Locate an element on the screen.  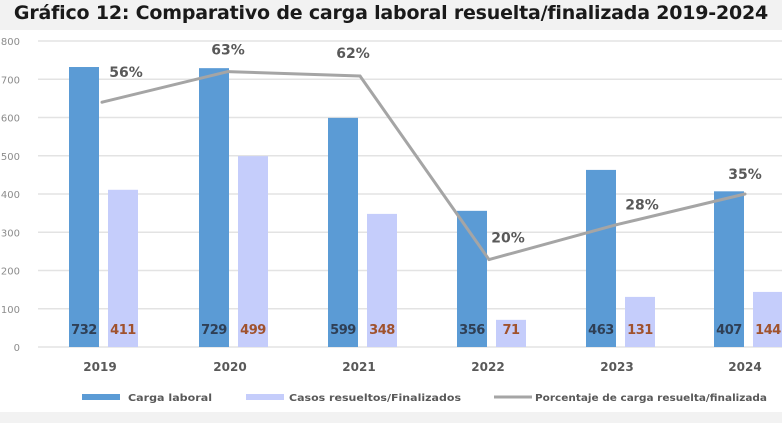
y-tick-label: 500 is located at coordinates (10, 157).